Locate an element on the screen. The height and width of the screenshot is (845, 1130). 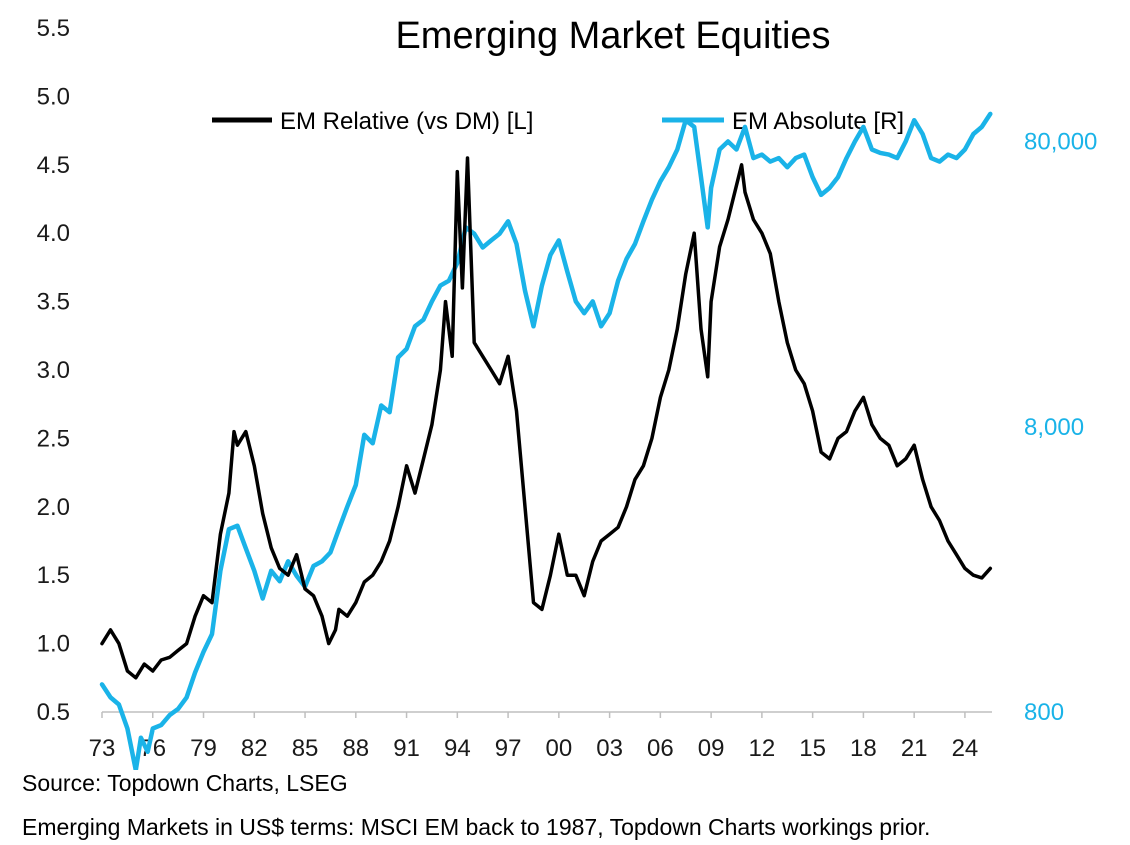
left-tick-label: 0.5 is located at coordinates (53, 712).